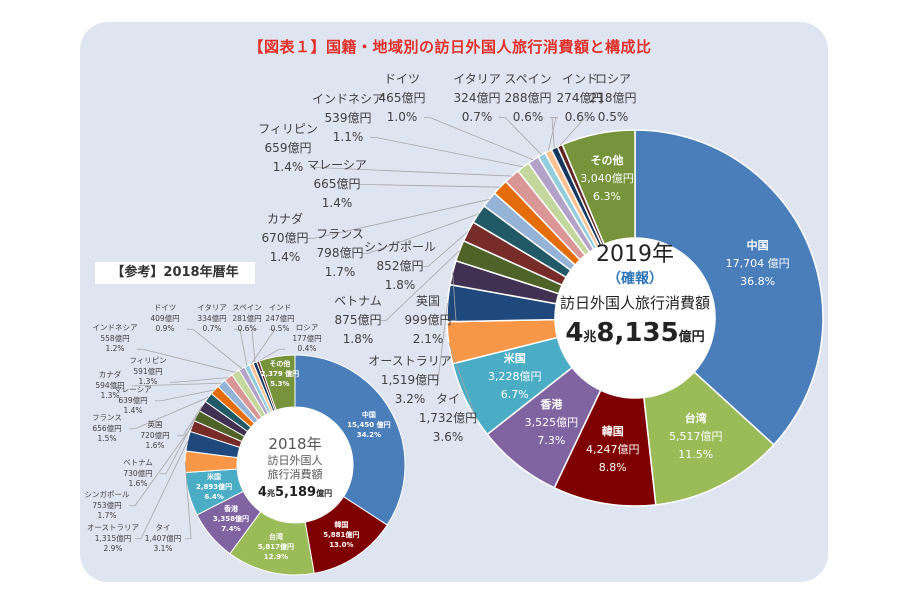 This screenshot has height=600, width=900. Describe the element at coordinates (231, 529) in the screenshot. I see `percent-label: 7.4%` at that location.